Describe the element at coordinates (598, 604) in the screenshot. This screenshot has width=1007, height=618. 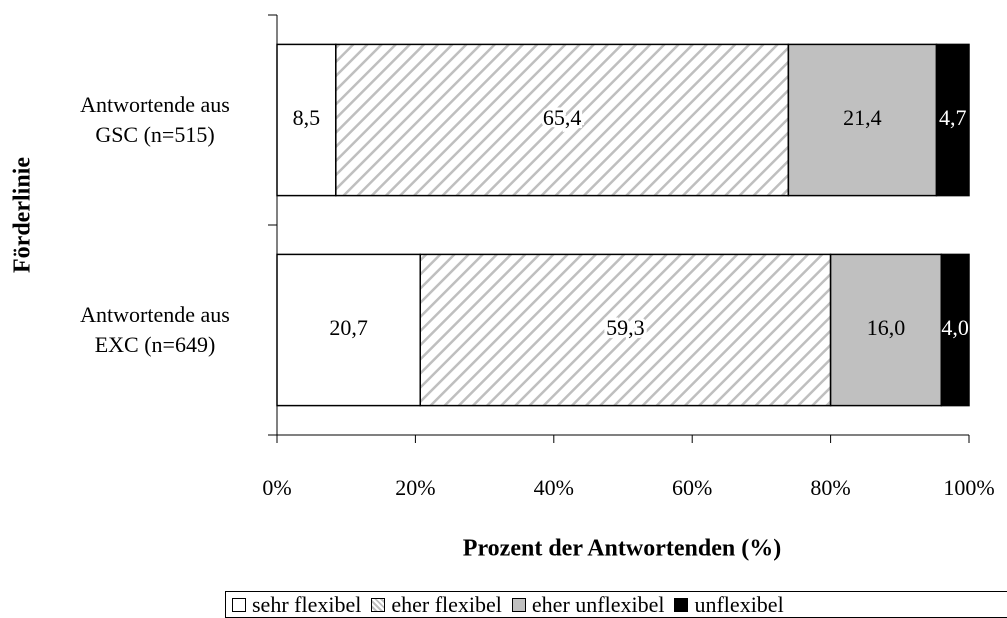
I see `legend-label: eher unflexibel` at that location.